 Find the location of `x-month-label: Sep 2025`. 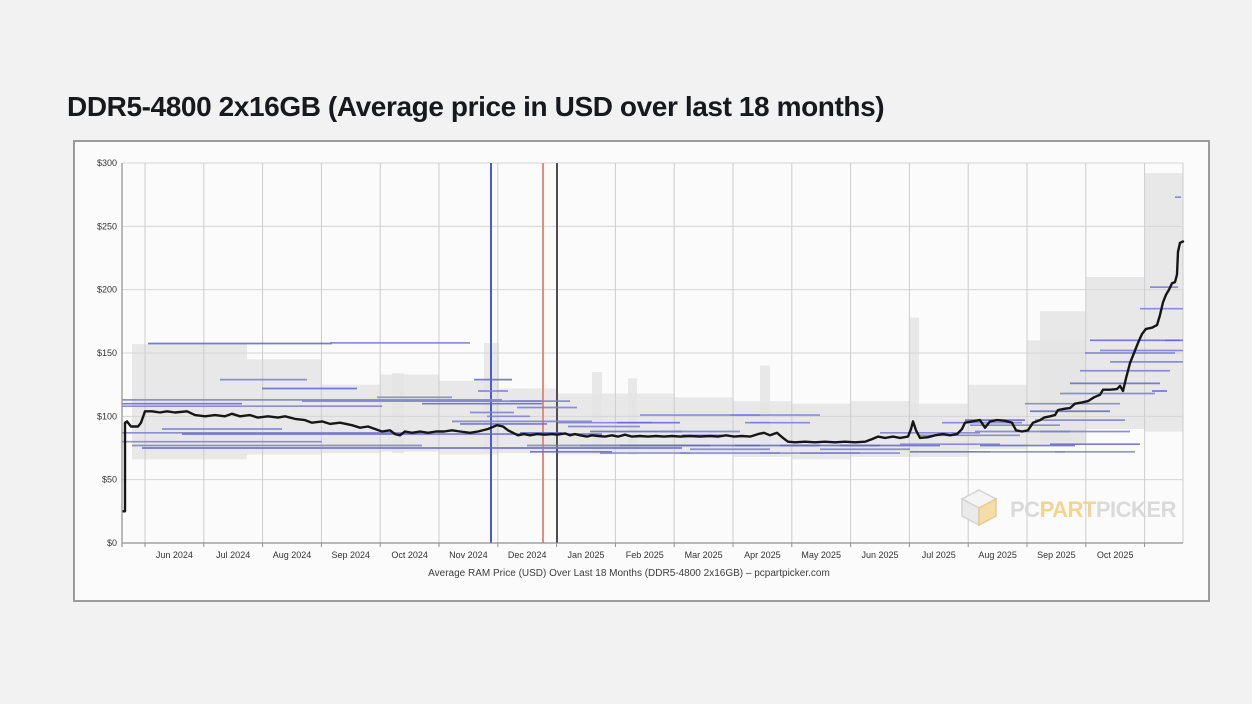

x-month-label: Sep 2025 is located at coordinates (1056, 555).